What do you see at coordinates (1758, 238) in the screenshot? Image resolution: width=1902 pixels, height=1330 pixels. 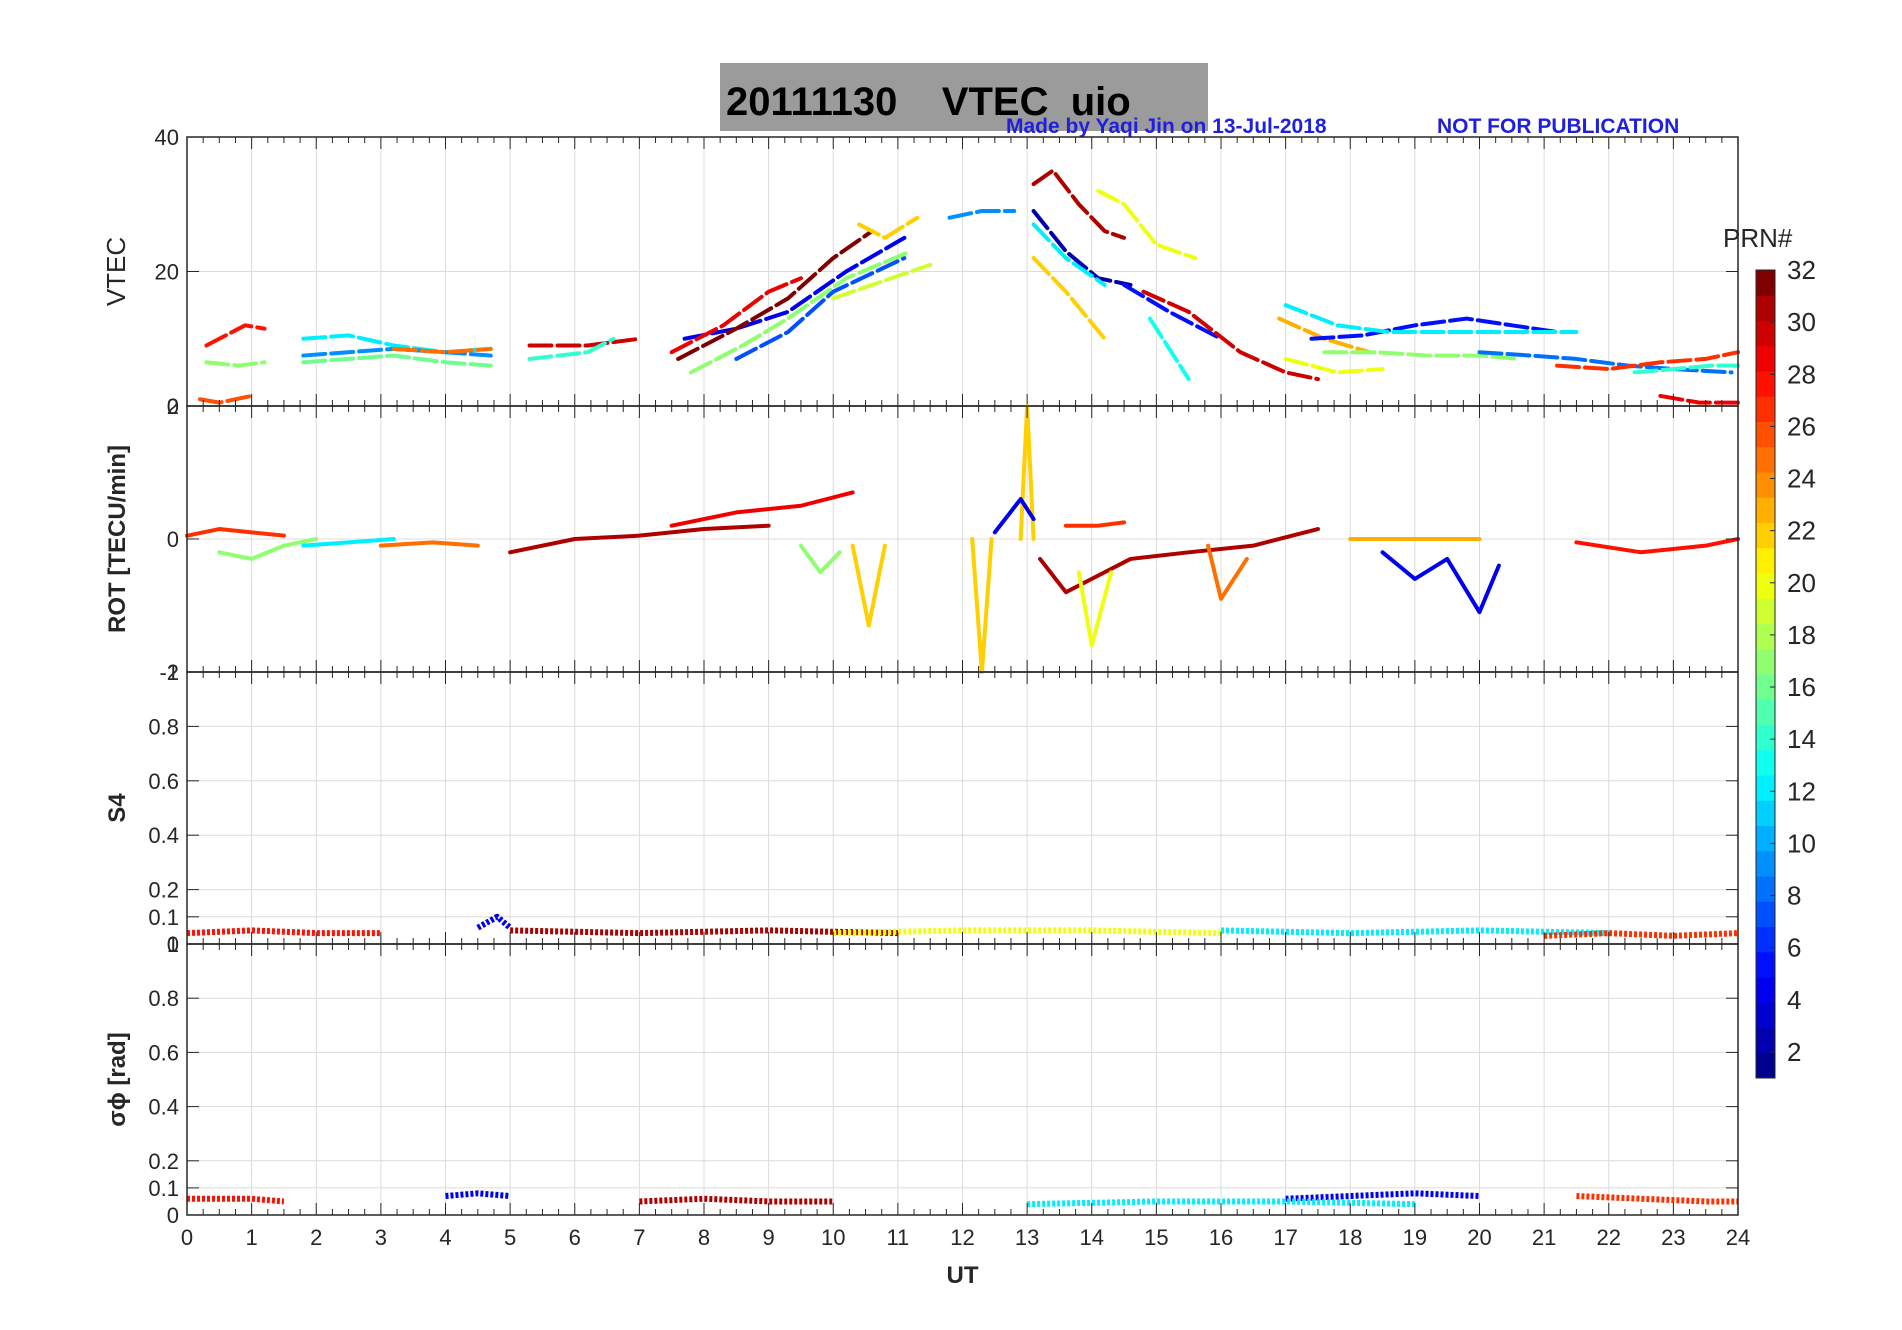 I see `colorbar-title: PRN#` at bounding box center [1758, 238].